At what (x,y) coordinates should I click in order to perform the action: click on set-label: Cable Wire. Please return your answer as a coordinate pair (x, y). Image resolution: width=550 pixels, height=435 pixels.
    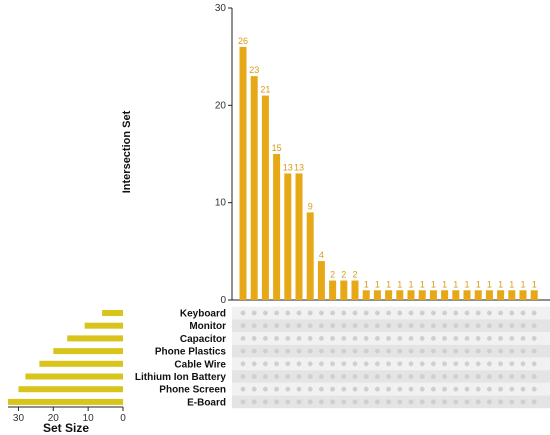
    Looking at the image, I should click on (200, 364).